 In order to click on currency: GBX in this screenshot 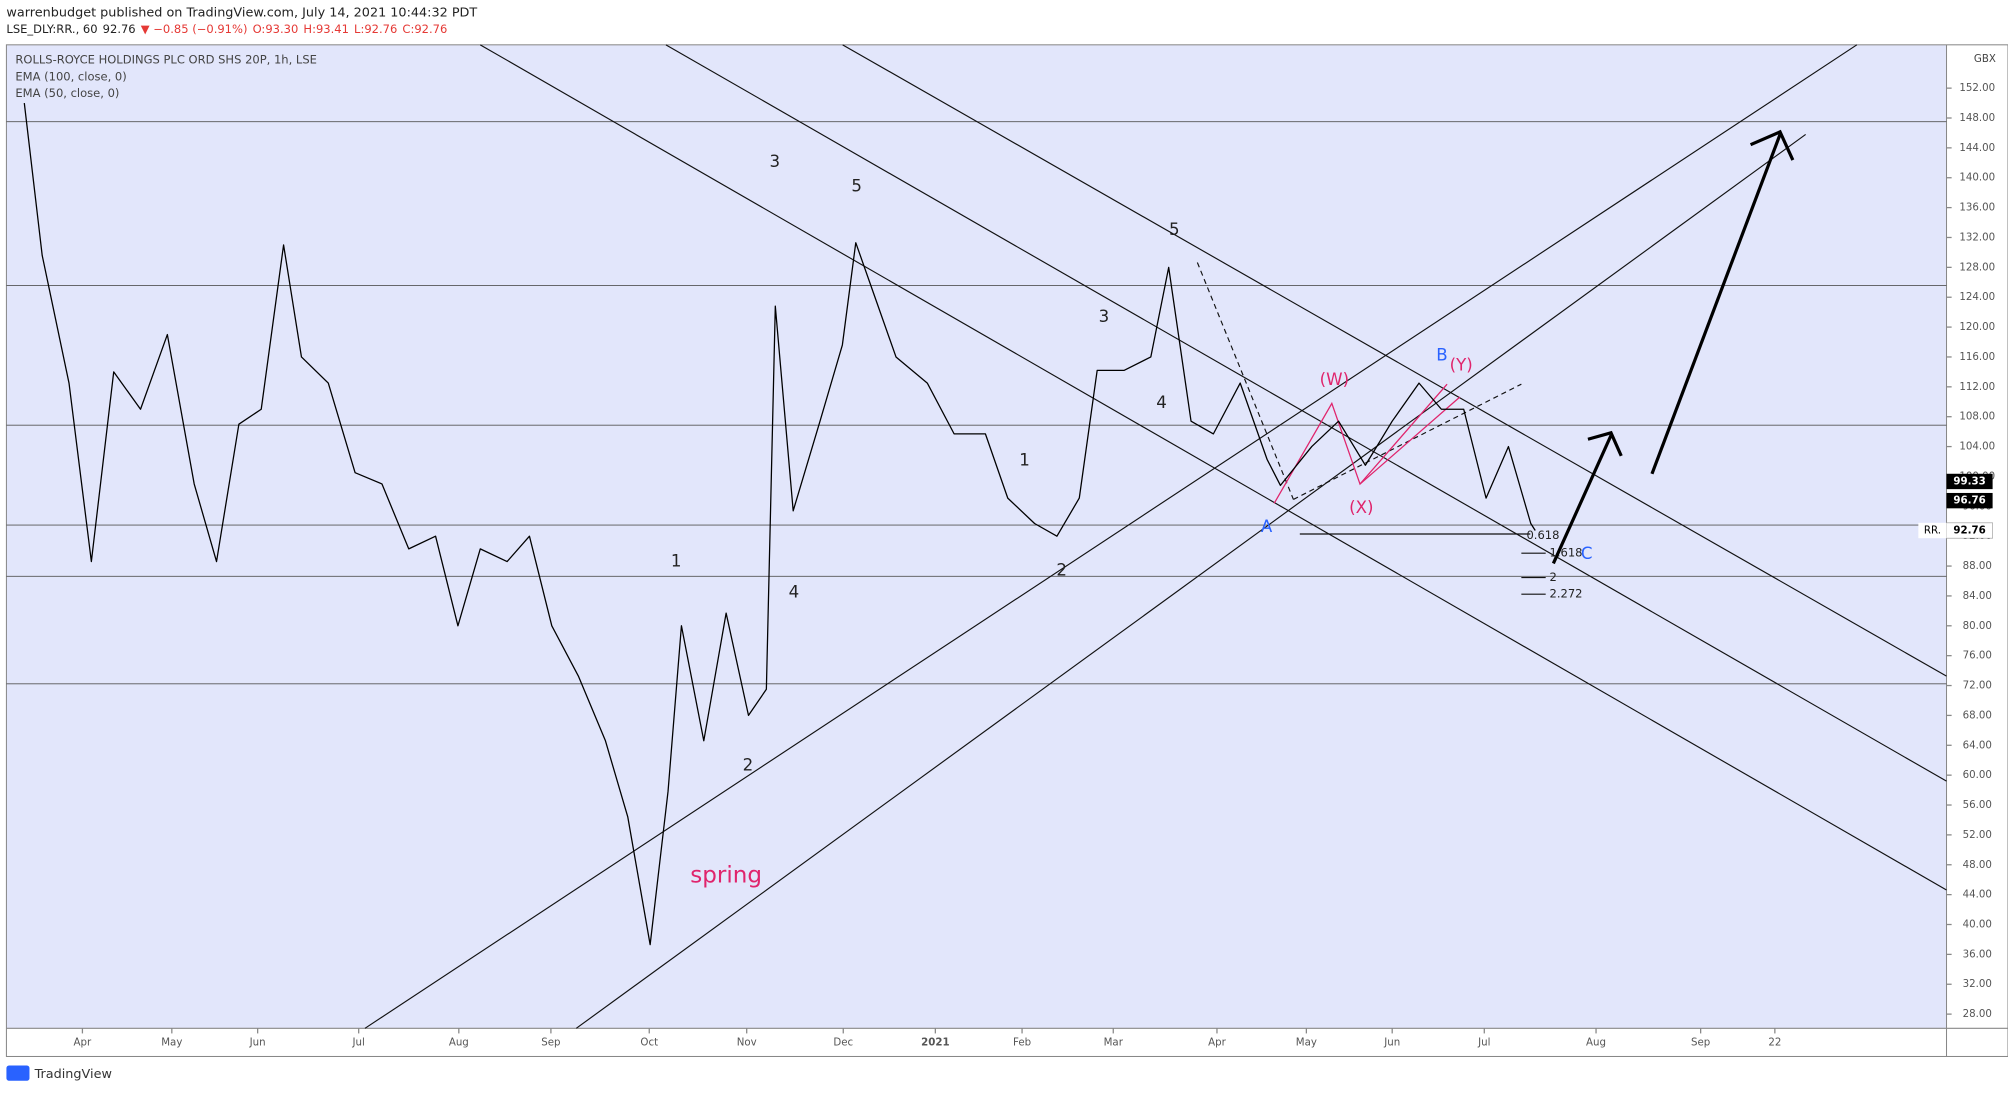, I will do `click(1985, 59)`.